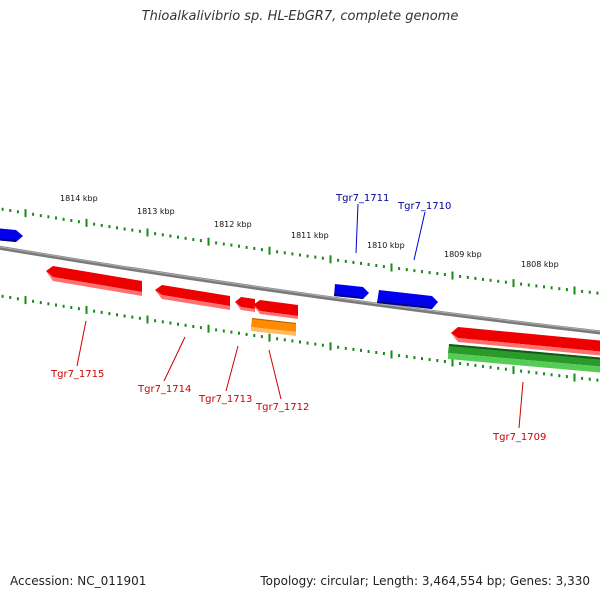 The image size is (600, 600). I want to click on scale-label-1809: 1809 kbp, so click(463, 254).